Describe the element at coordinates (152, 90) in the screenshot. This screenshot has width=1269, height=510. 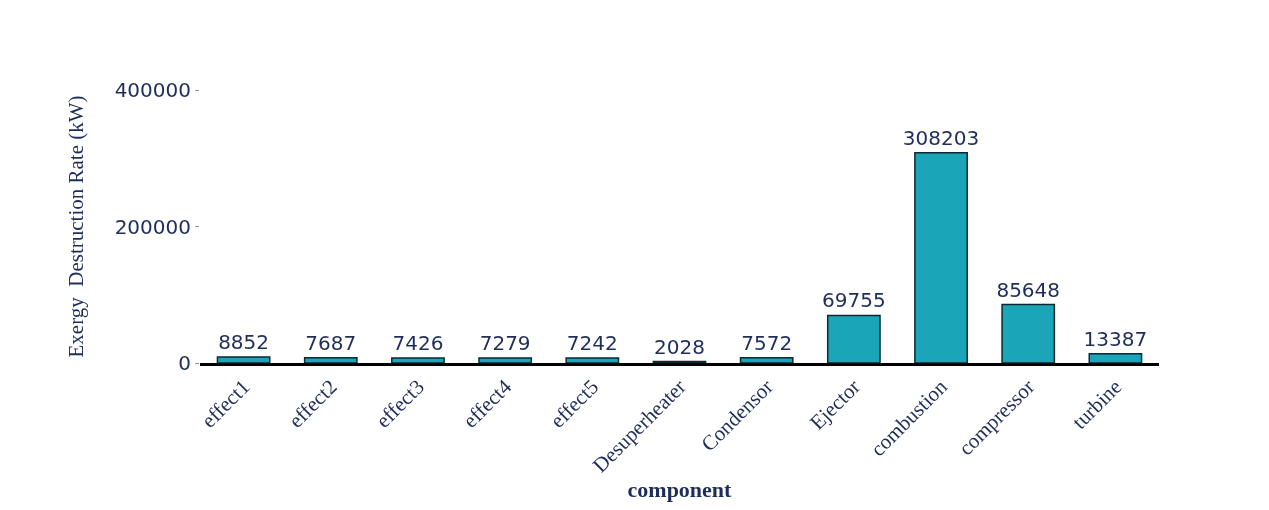
I see `y-tick-label: 400000` at that location.